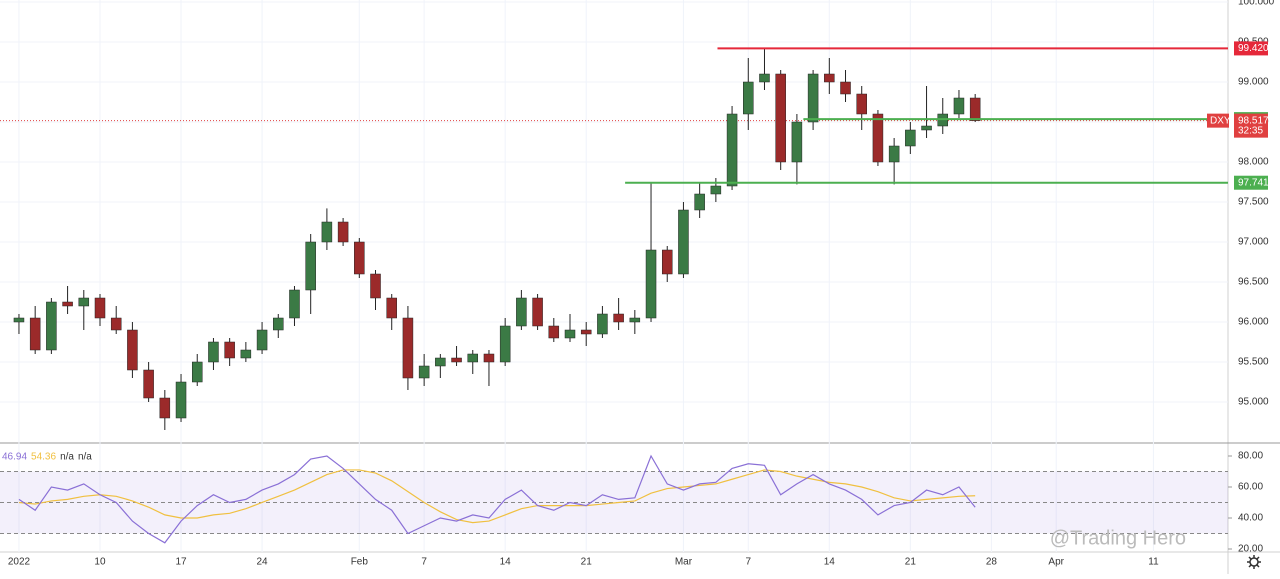 This screenshot has width=1280, height=579. I want to click on x-tick-label: 2022, so click(19, 562).